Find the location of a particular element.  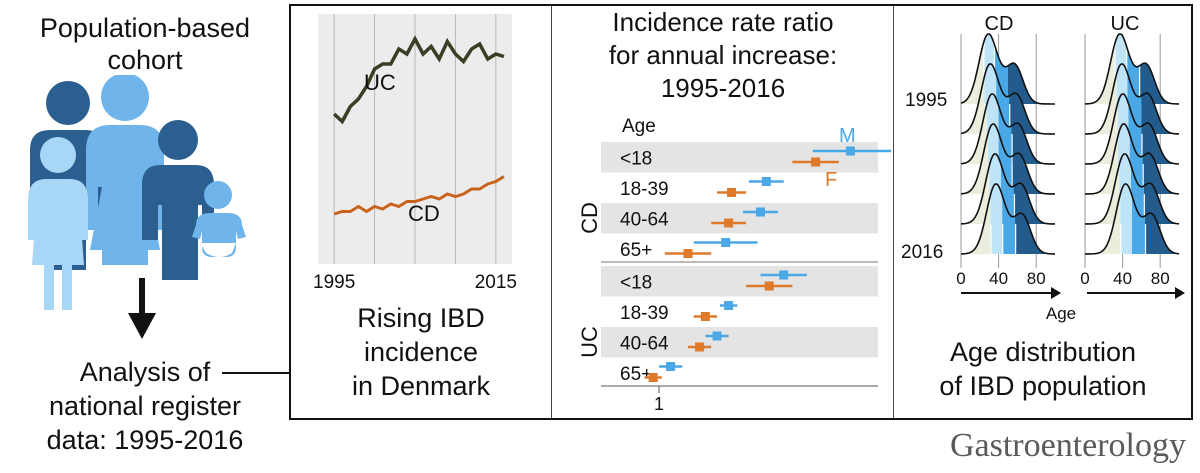

age-group-label-cd: CD is located at coordinates (999, 24).